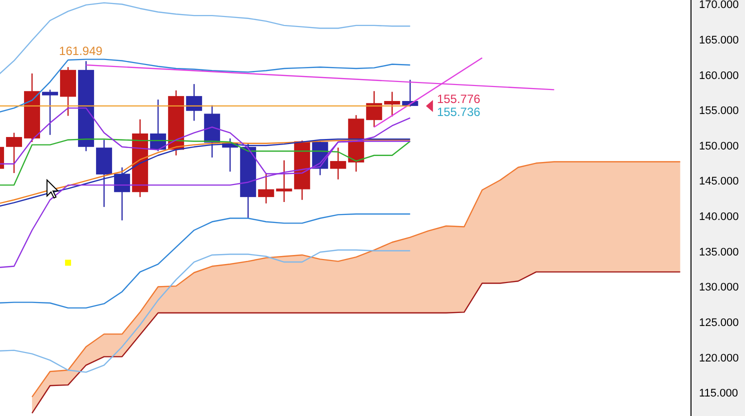 Image resolution: width=745 pixels, height=416 pixels. I want to click on y-tick-label: 145.000, so click(719, 182).